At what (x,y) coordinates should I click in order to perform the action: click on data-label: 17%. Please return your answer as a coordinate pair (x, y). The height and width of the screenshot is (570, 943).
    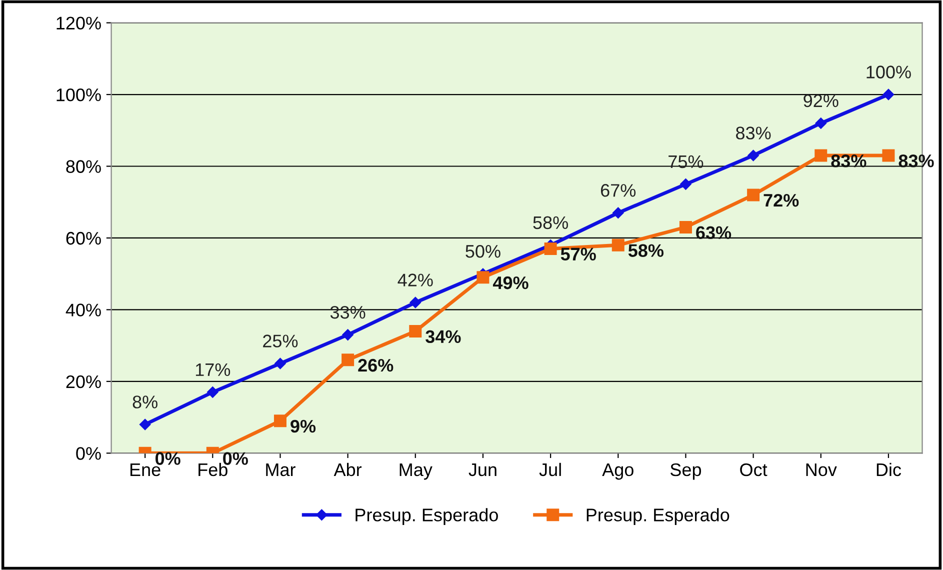
    Looking at the image, I should click on (213, 369).